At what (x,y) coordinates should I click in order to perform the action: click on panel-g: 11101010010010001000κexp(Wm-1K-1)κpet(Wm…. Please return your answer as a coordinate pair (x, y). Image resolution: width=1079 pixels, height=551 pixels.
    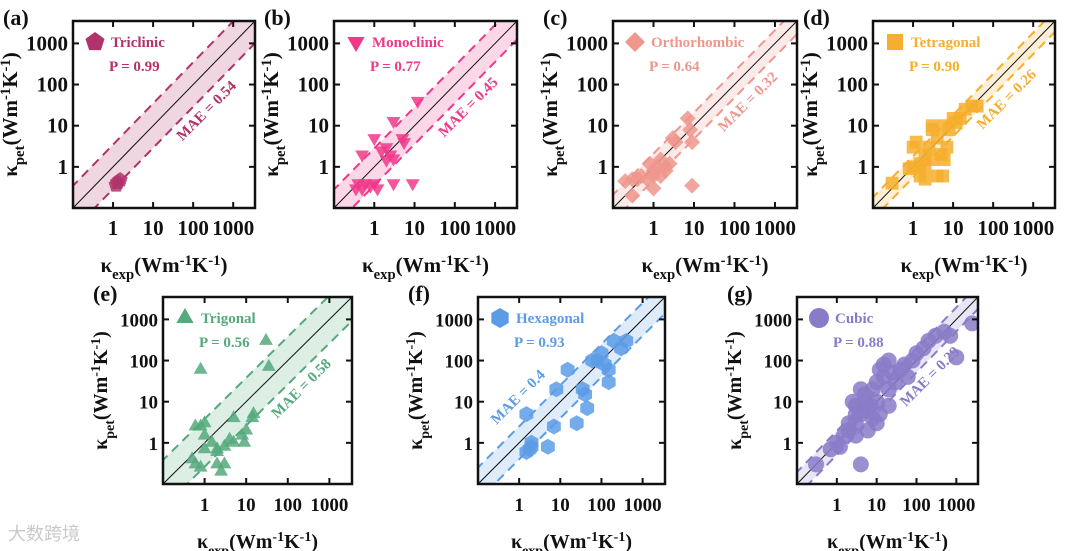
    Looking at the image, I should click on (851, 416).